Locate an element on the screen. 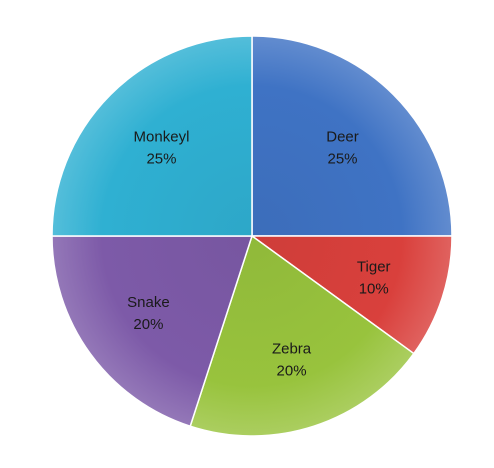 This screenshot has height=468, width=494. slice-label-snake: Snake is located at coordinates (148, 302).